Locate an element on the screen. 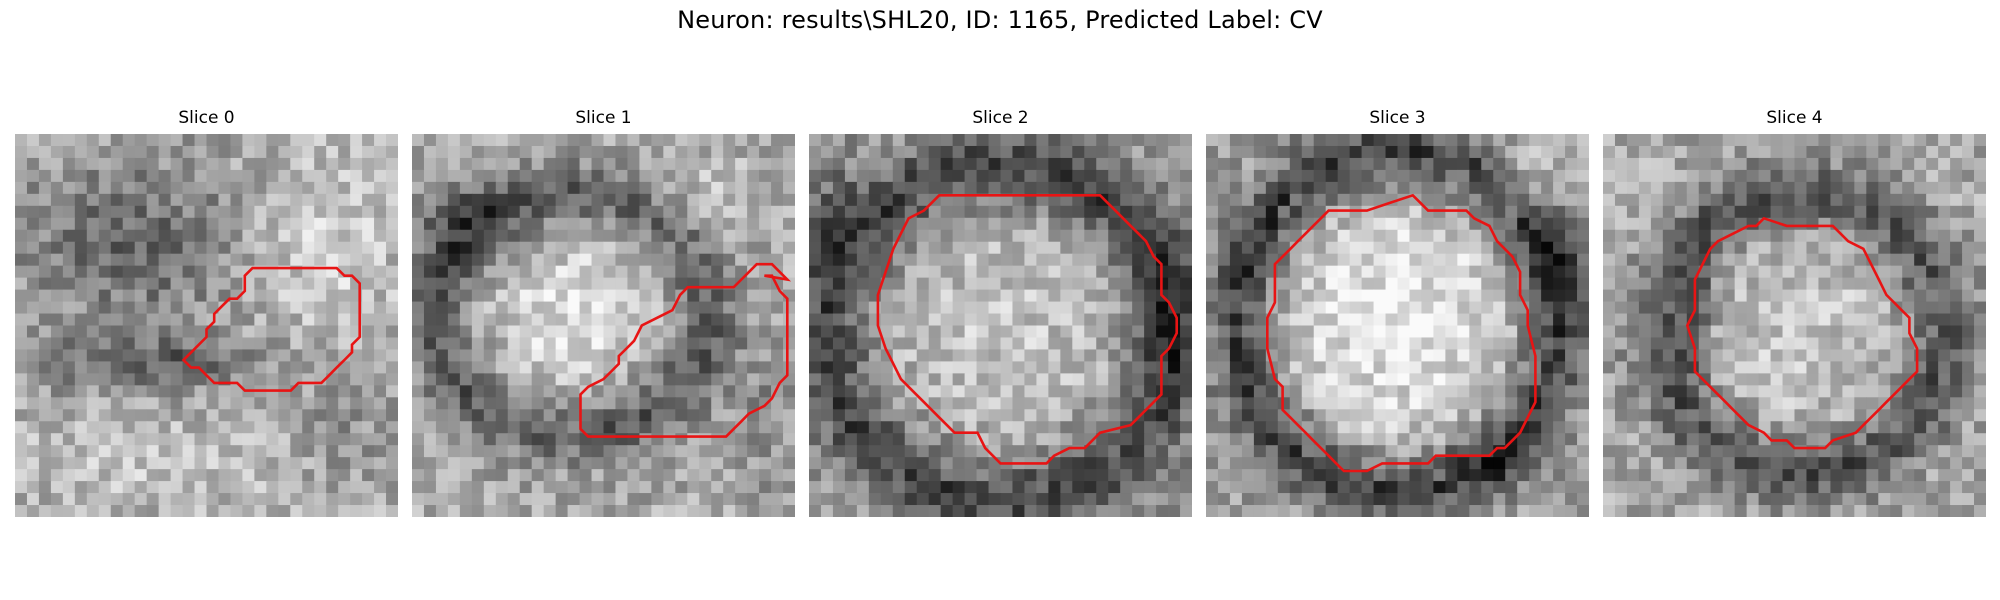 This screenshot has height=600, width=2000. slice-title: Slice 3 is located at coordinates (1397, 118).